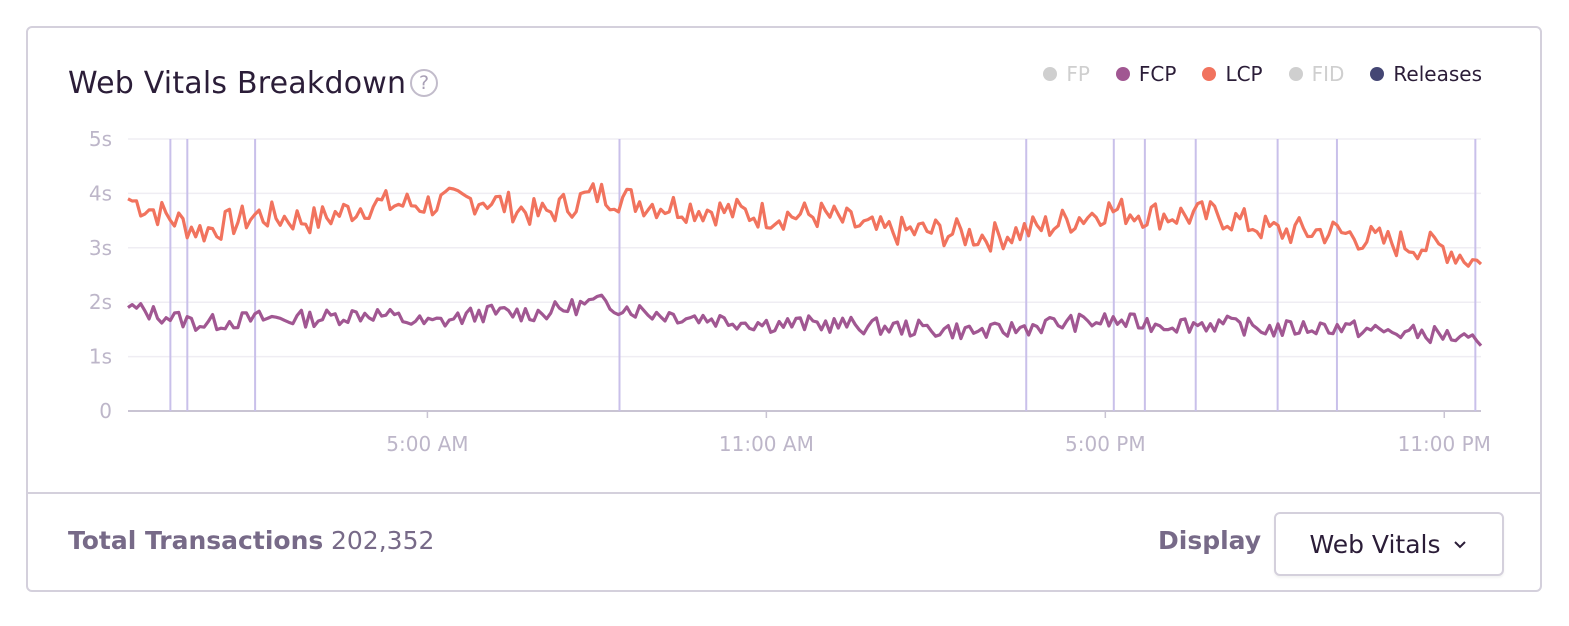 The height and width of the screenshot is (626, 1569). Describe the element at coordinates (1078, 74) in the screenshot. I see `legend-label-fp: FP` at that location.